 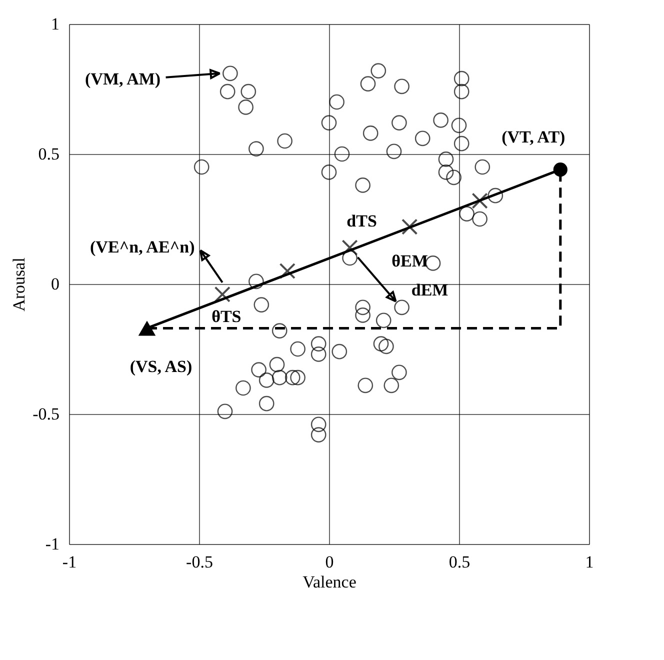 I want to click on annotation: θEM, so click(x=410, y=261).